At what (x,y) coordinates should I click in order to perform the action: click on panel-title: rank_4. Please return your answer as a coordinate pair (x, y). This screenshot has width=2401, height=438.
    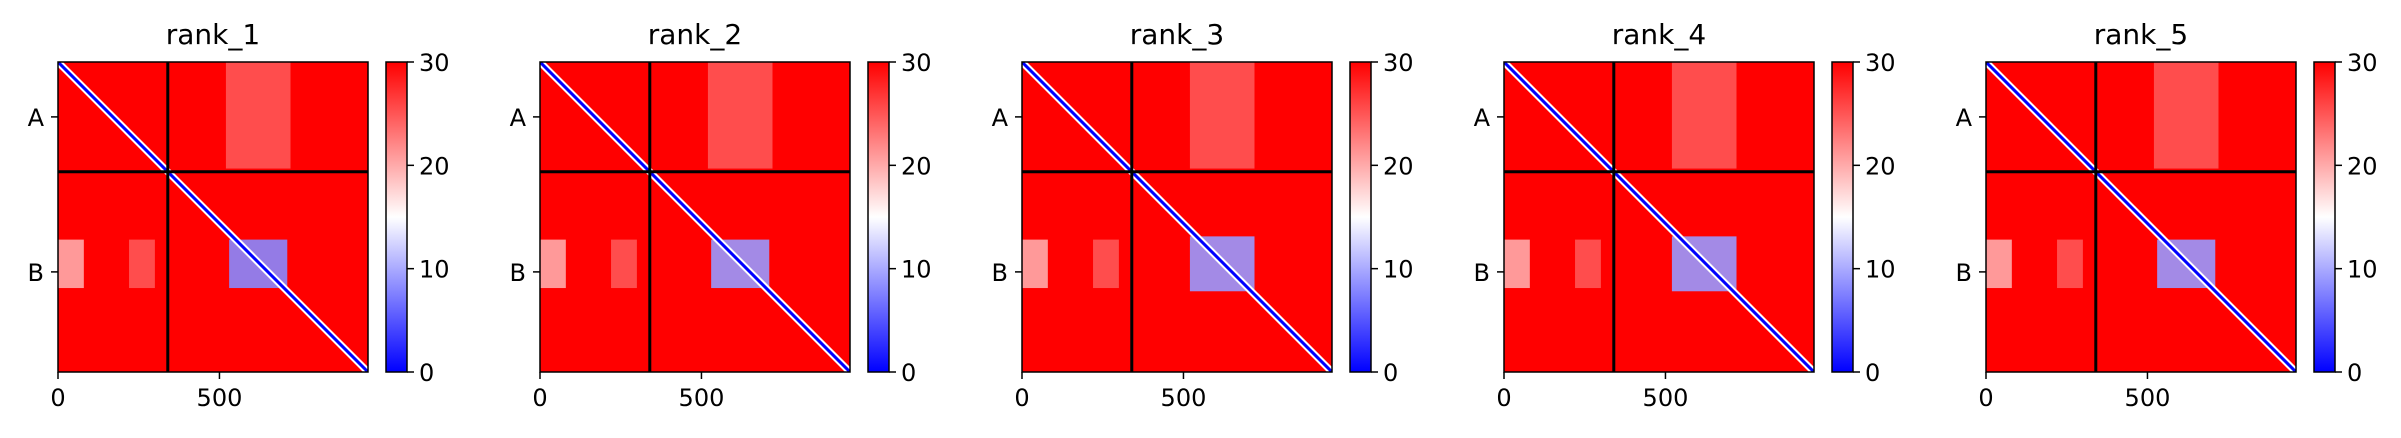
    Looking at the image, I should click on (1659, 34).